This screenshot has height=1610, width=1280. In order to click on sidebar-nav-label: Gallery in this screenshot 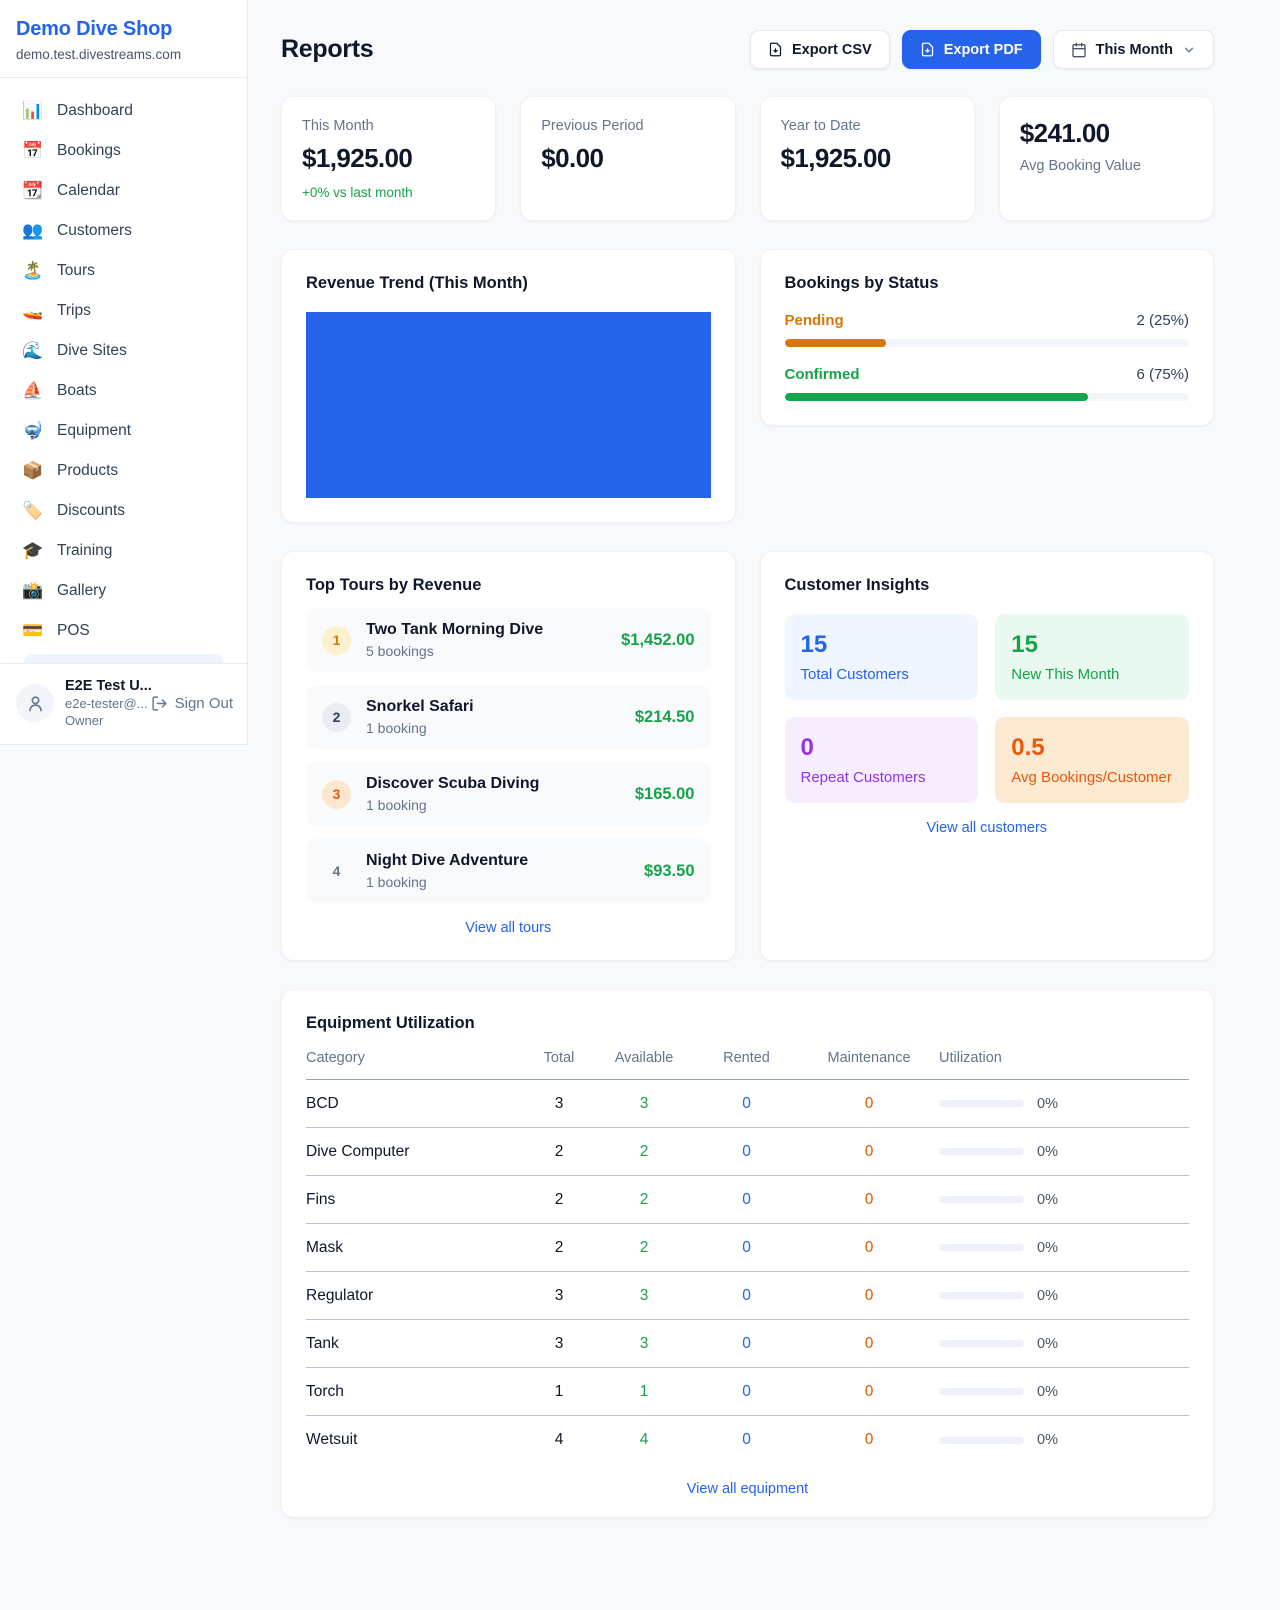, I will do `click(82, 590)`.